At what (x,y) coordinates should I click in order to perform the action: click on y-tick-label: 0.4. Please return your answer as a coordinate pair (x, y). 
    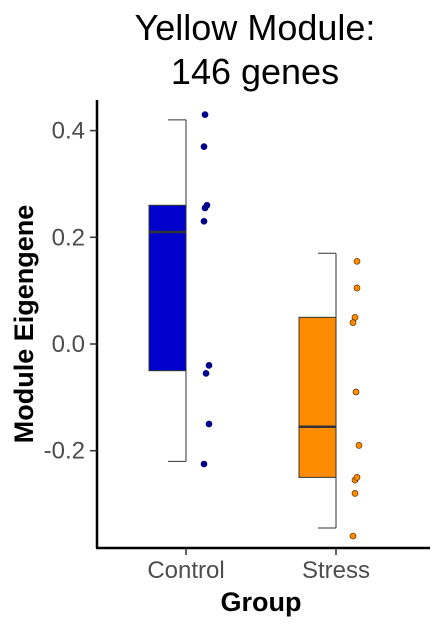
    Looking at the image, I should click on (68, 131).